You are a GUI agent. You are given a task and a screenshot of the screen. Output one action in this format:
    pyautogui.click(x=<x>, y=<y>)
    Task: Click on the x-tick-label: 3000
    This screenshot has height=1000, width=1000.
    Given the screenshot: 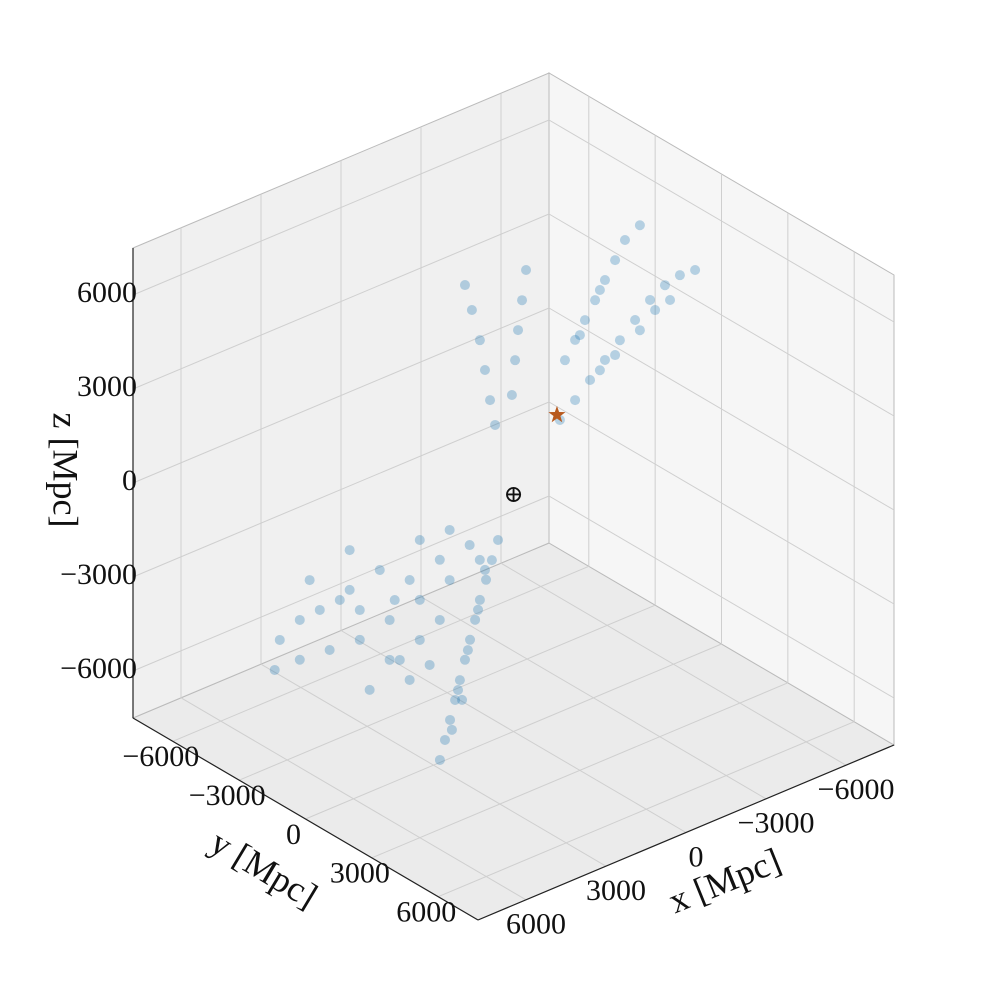 What is the action you would take?
    pyautogui.click(x=616, y=890)
    